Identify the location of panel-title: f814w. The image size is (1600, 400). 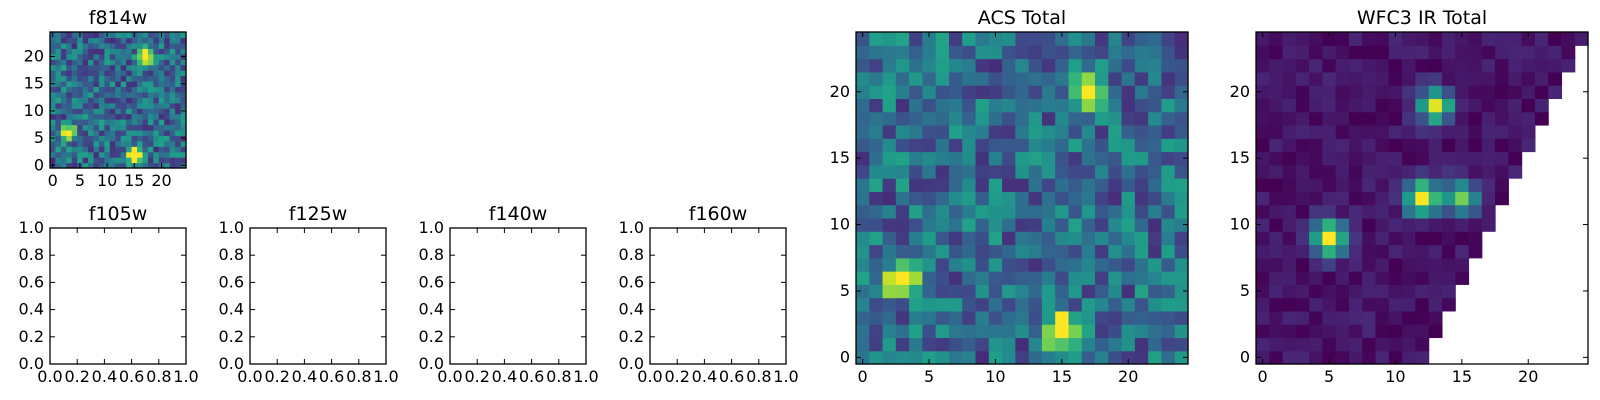
(118, 18).